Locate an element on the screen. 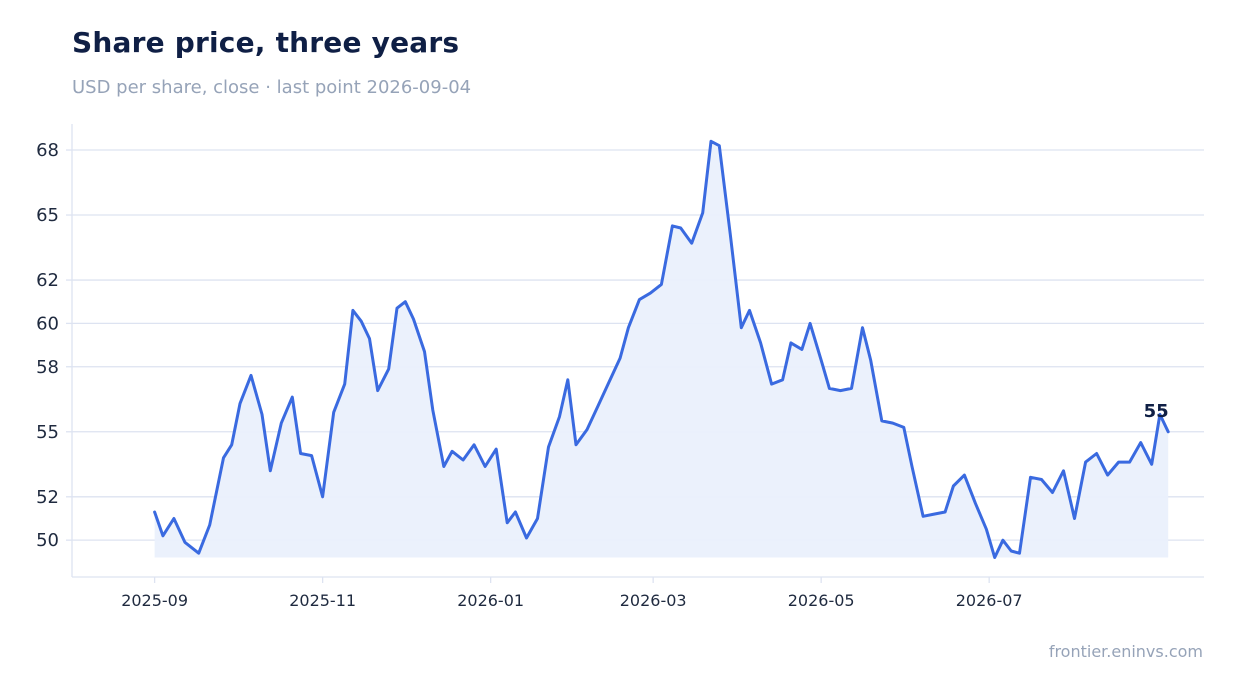 The image size is (1234, 693). y-tick-label: 55 is located at coordinates (47, 432).